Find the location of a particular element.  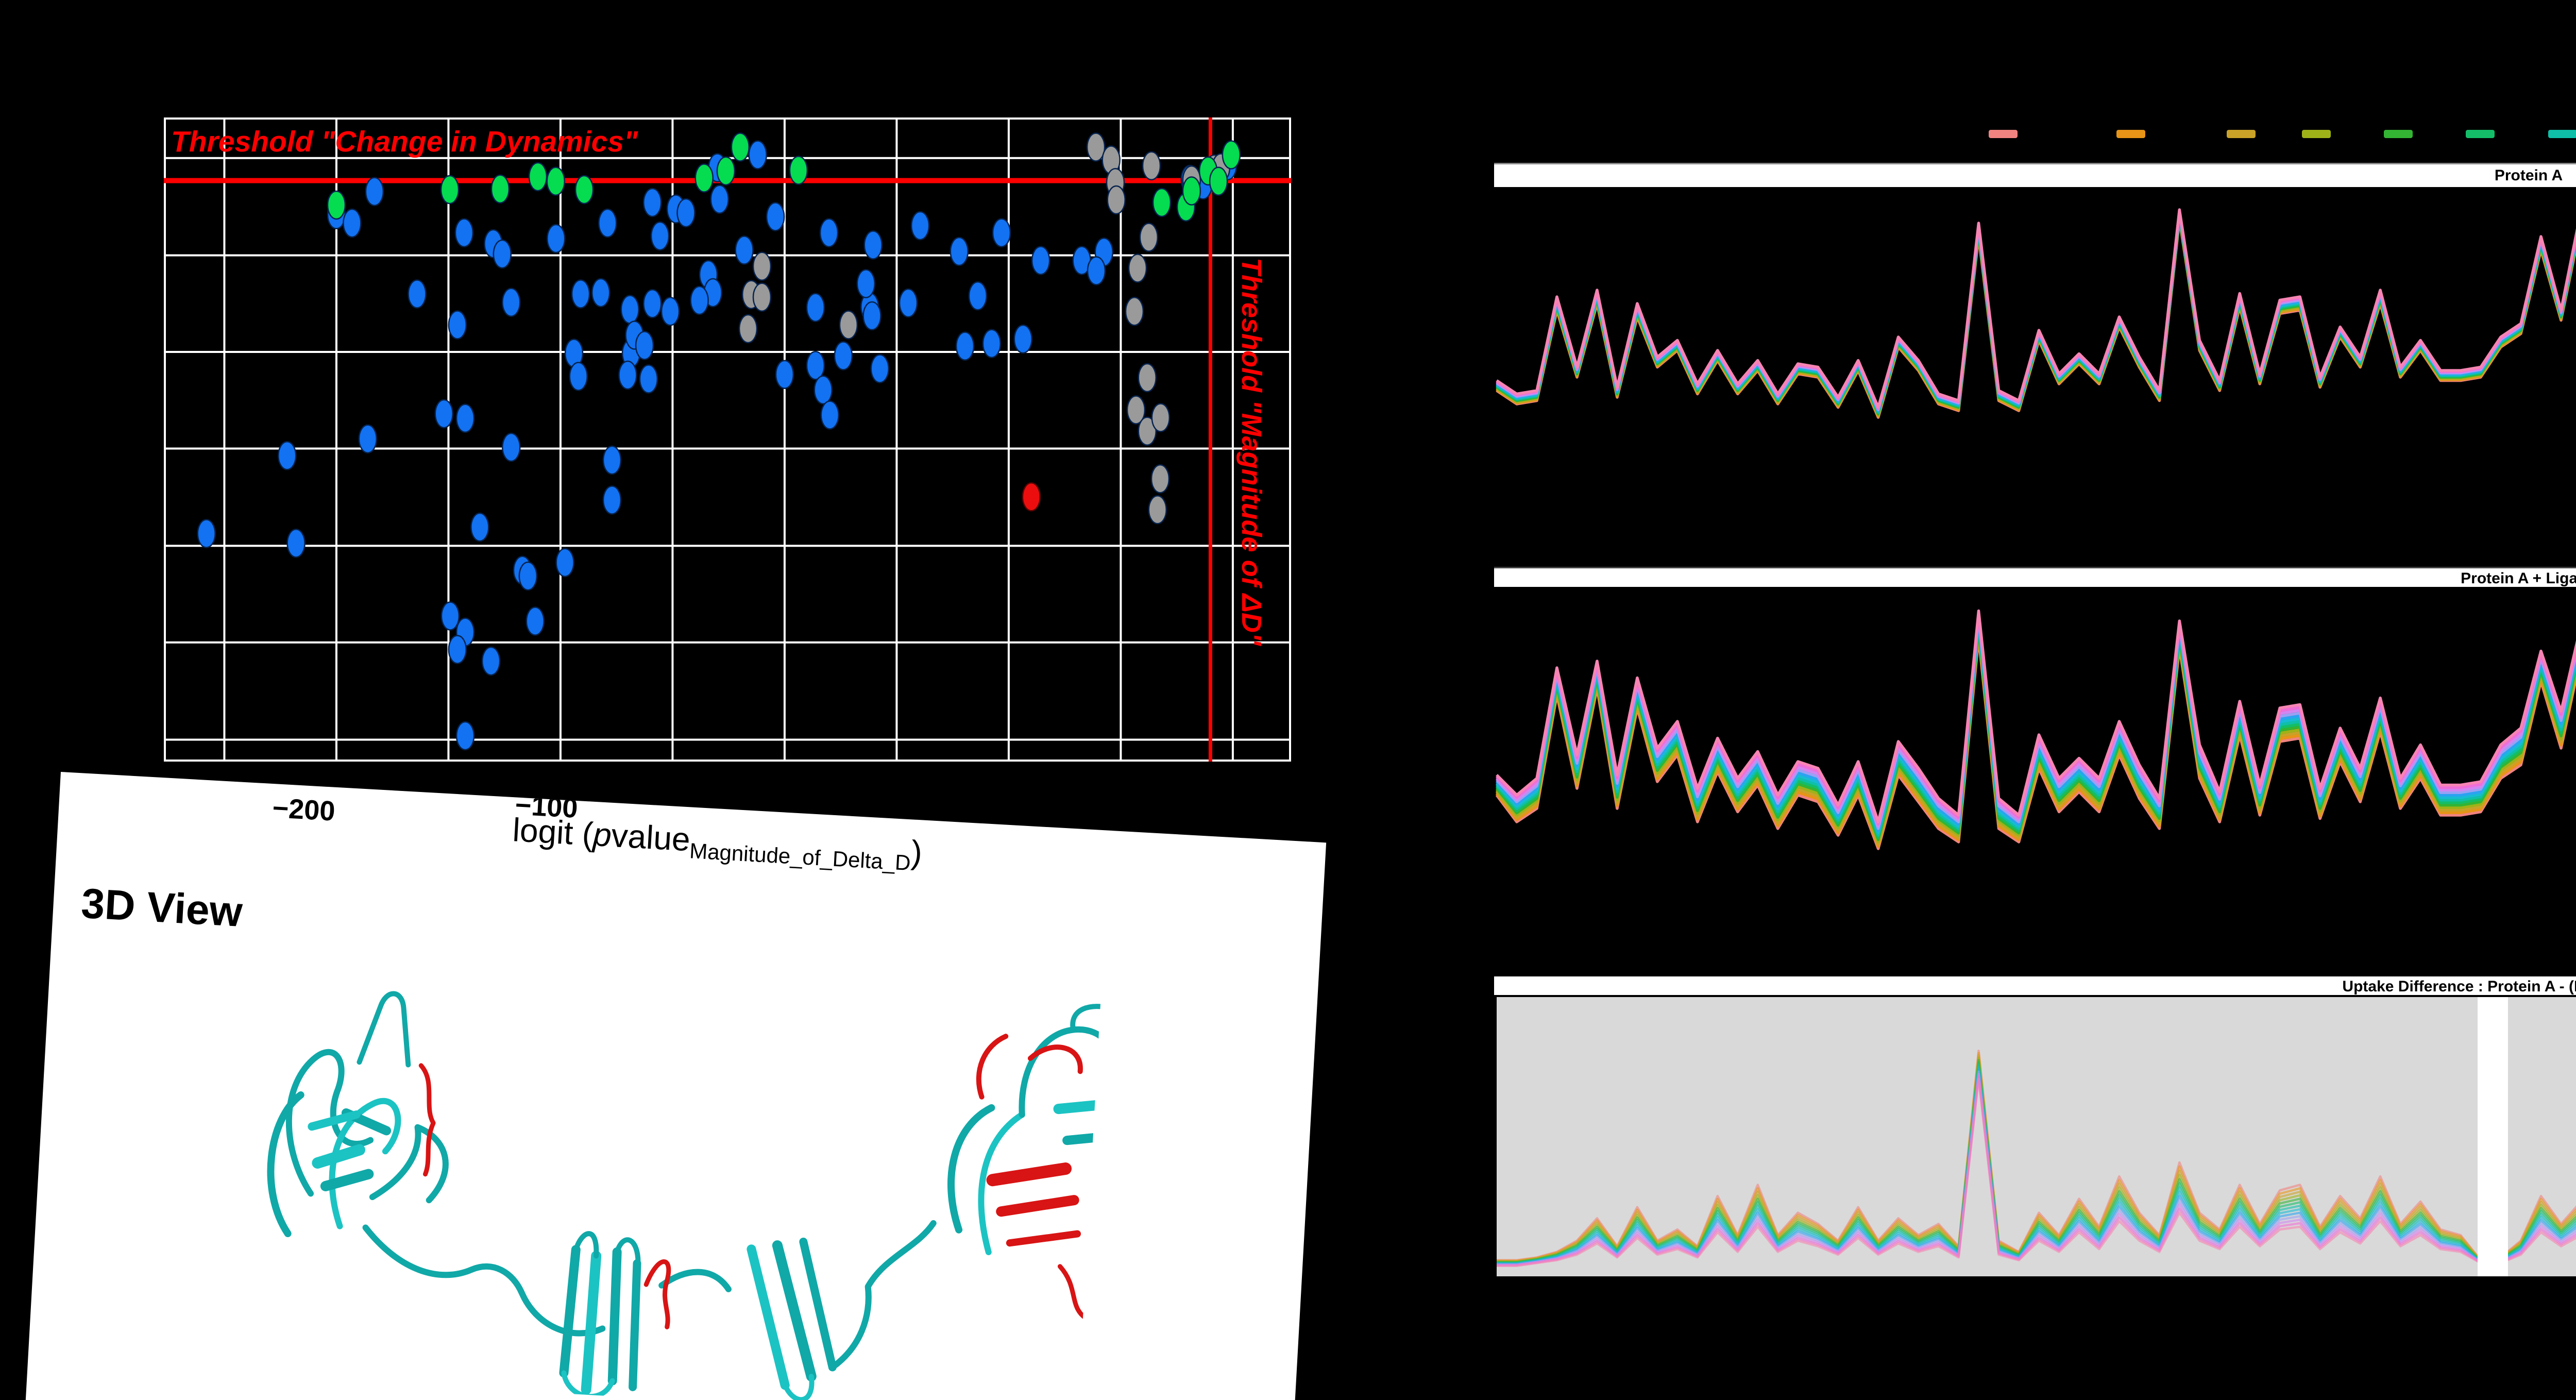

protein-a-ligand-chart is located at coordinates (2035, 780).